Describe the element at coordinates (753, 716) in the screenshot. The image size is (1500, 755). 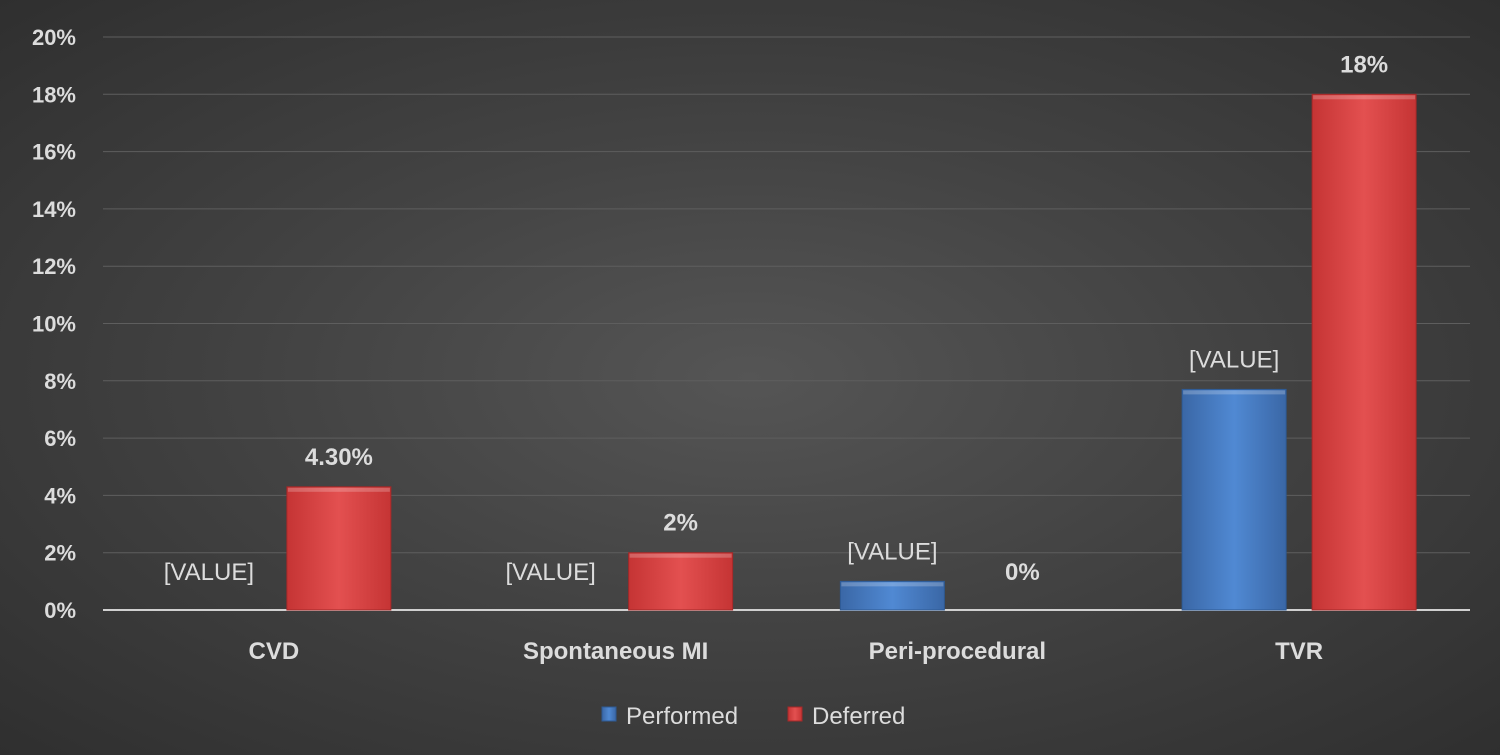
I see `legend: Performed Deferred` at that location.